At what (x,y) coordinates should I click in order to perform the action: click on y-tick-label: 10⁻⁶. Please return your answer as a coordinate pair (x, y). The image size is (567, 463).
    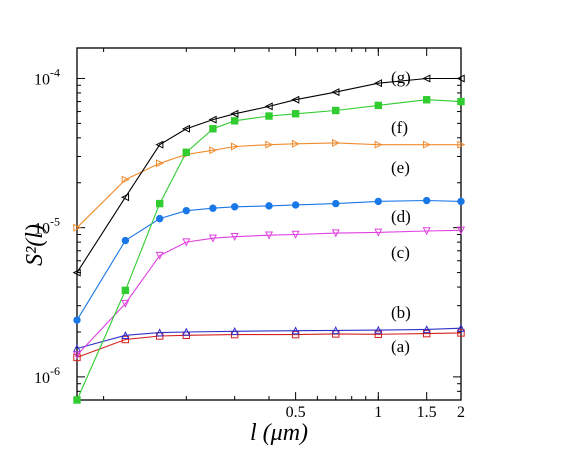
    Looking at the image, I should click on (47, 375).